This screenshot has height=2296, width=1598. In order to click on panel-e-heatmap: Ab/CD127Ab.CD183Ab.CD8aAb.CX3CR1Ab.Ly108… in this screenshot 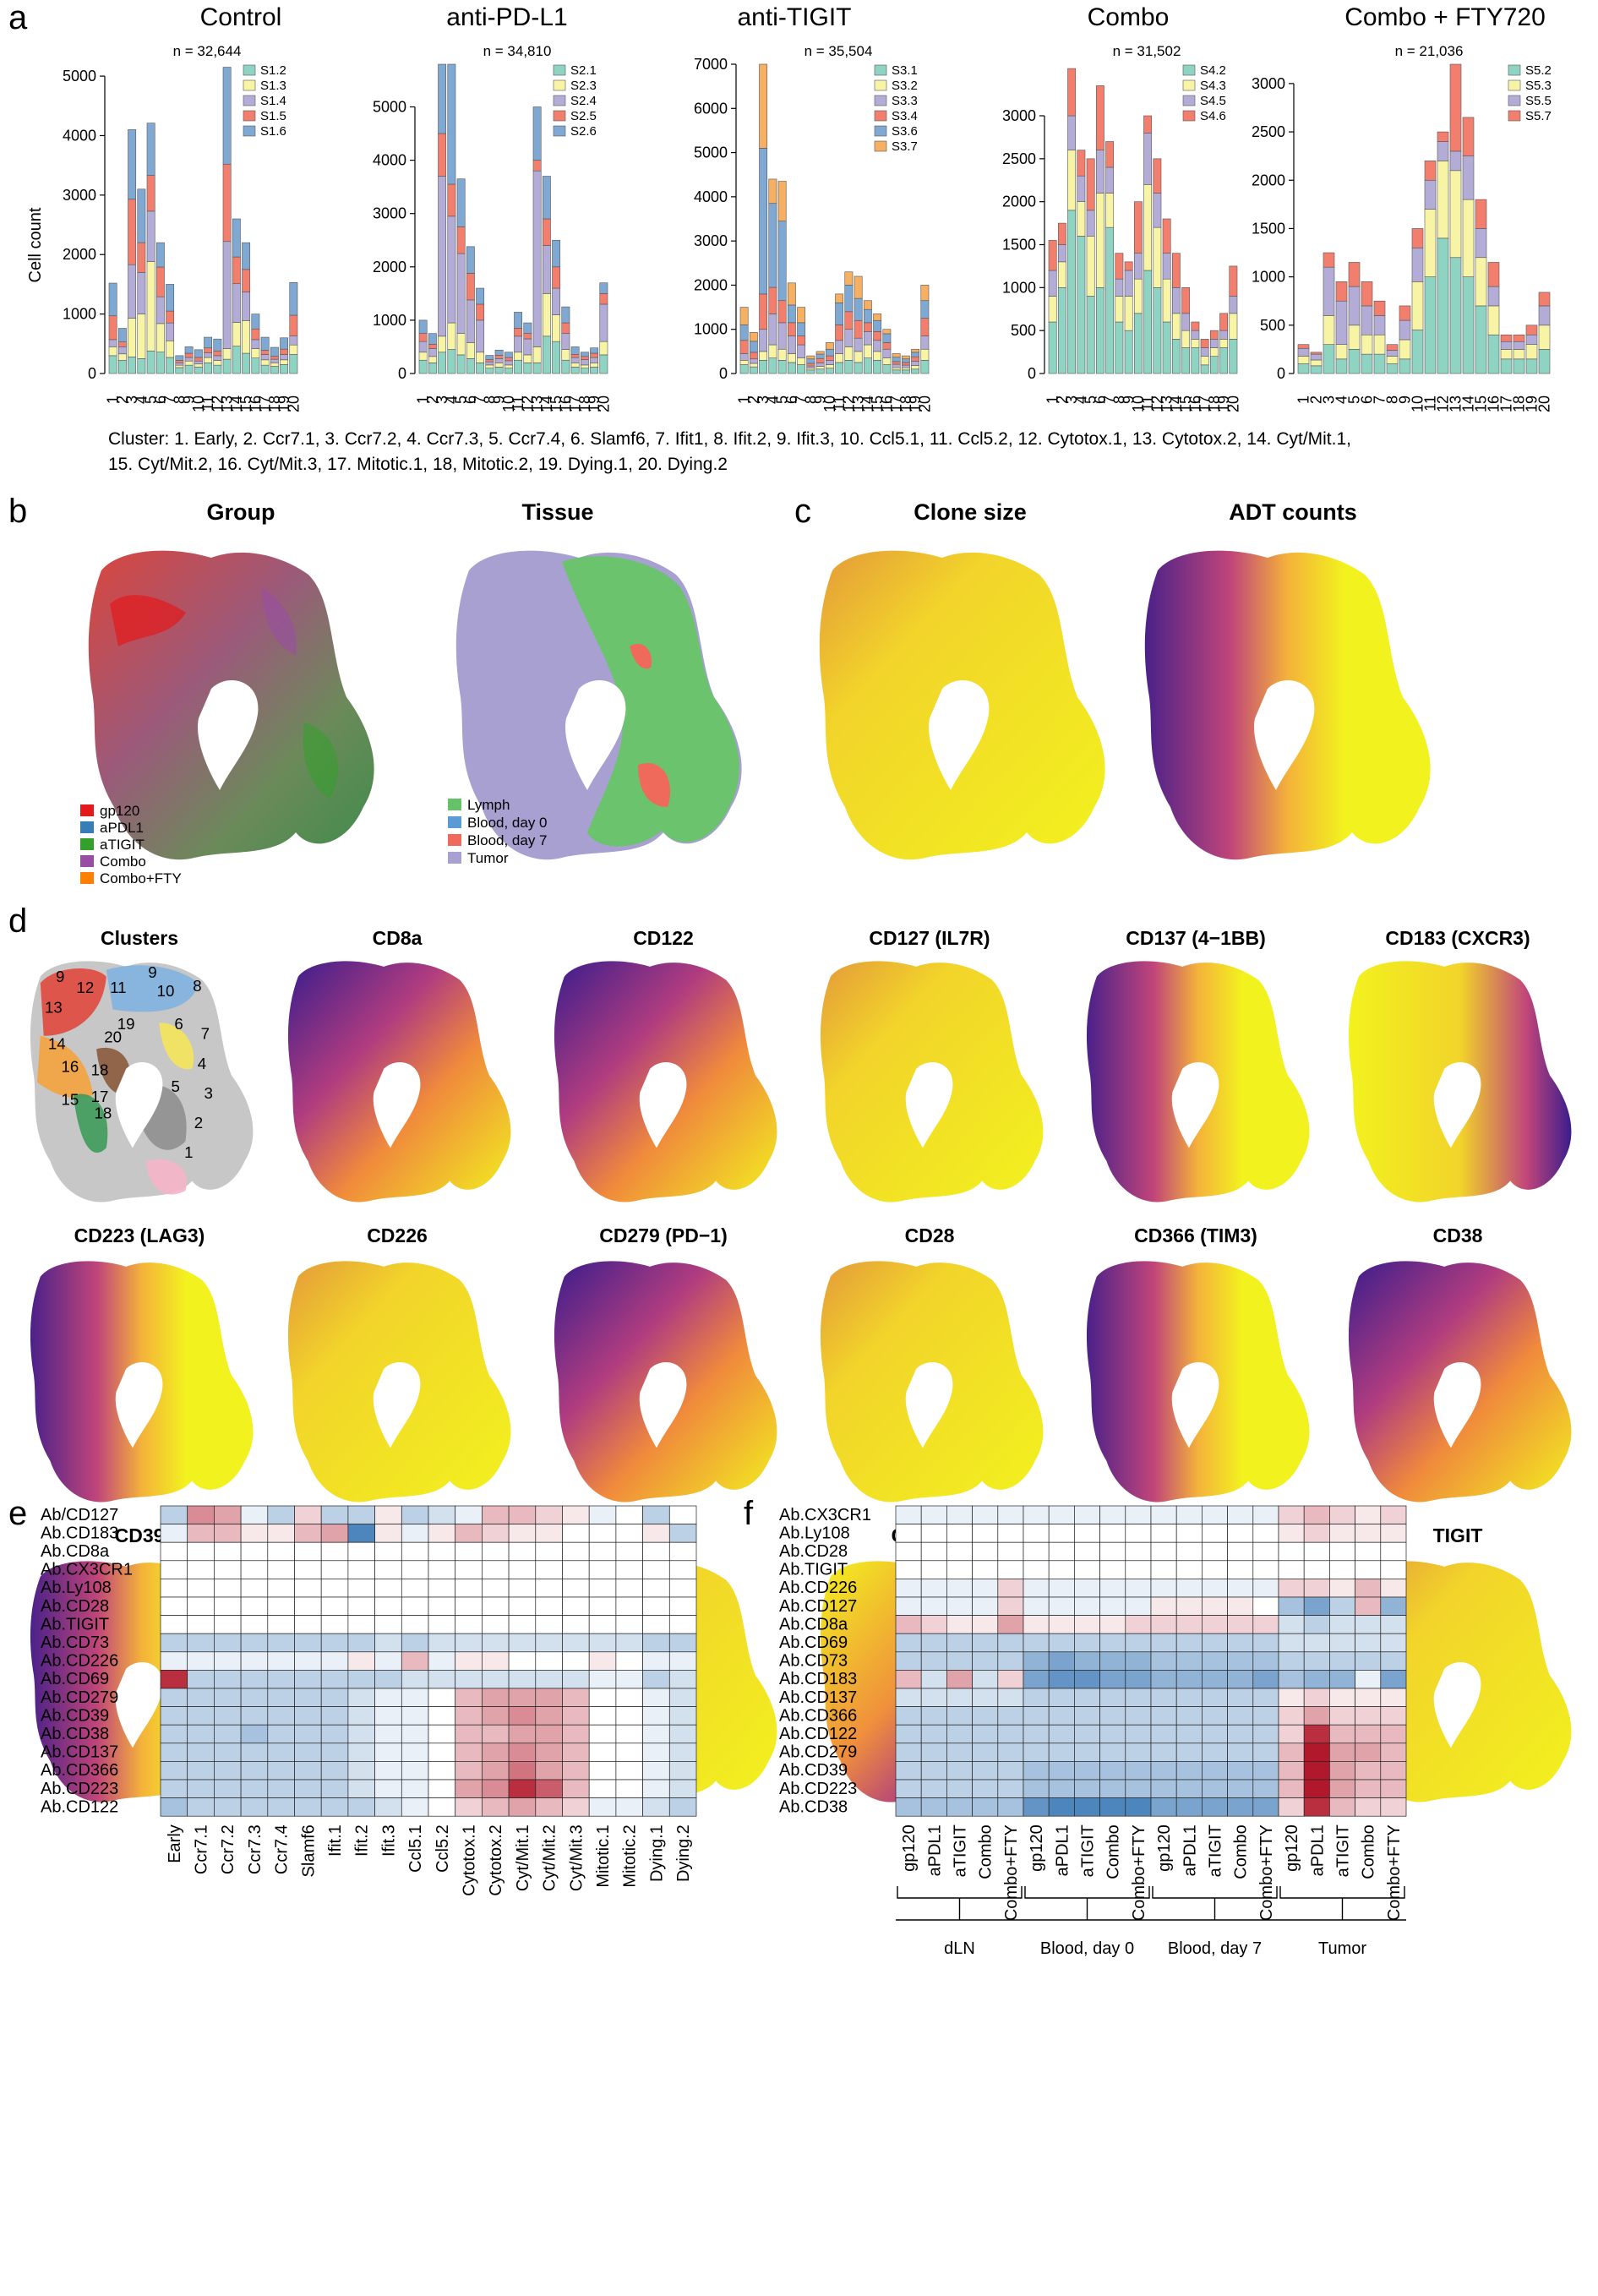, I will do `click(369, 1700)`.